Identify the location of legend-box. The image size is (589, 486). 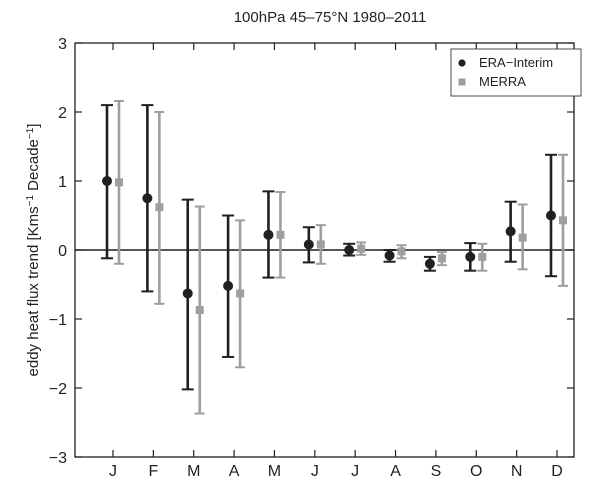
(516, 72).